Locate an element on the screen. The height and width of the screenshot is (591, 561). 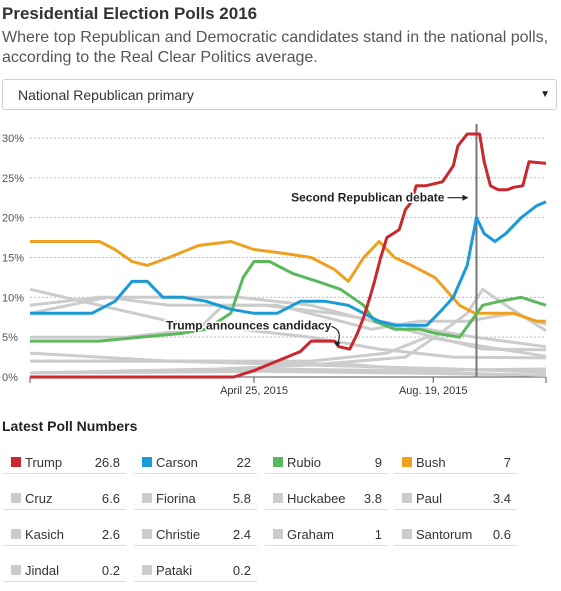
candidate-name: Carson is located at coordinates (177, 462).